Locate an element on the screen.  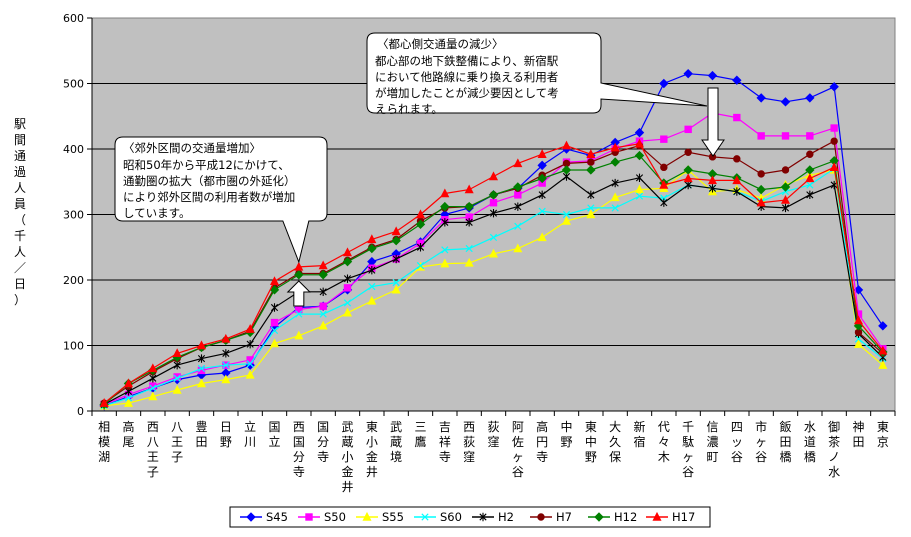
legend: S45 S50 S55 S60 H2 H7 H12 H17 is located at coordinates (467, 517).